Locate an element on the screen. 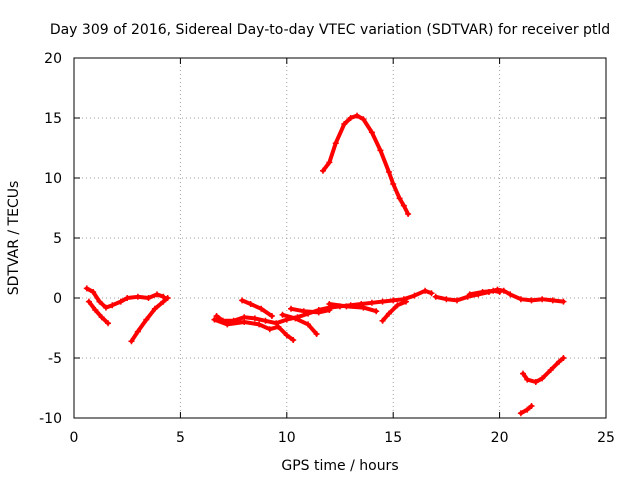 This screenshot has height=480, width=640. x-tick-label: 10 is located at coordinates (287, 438).